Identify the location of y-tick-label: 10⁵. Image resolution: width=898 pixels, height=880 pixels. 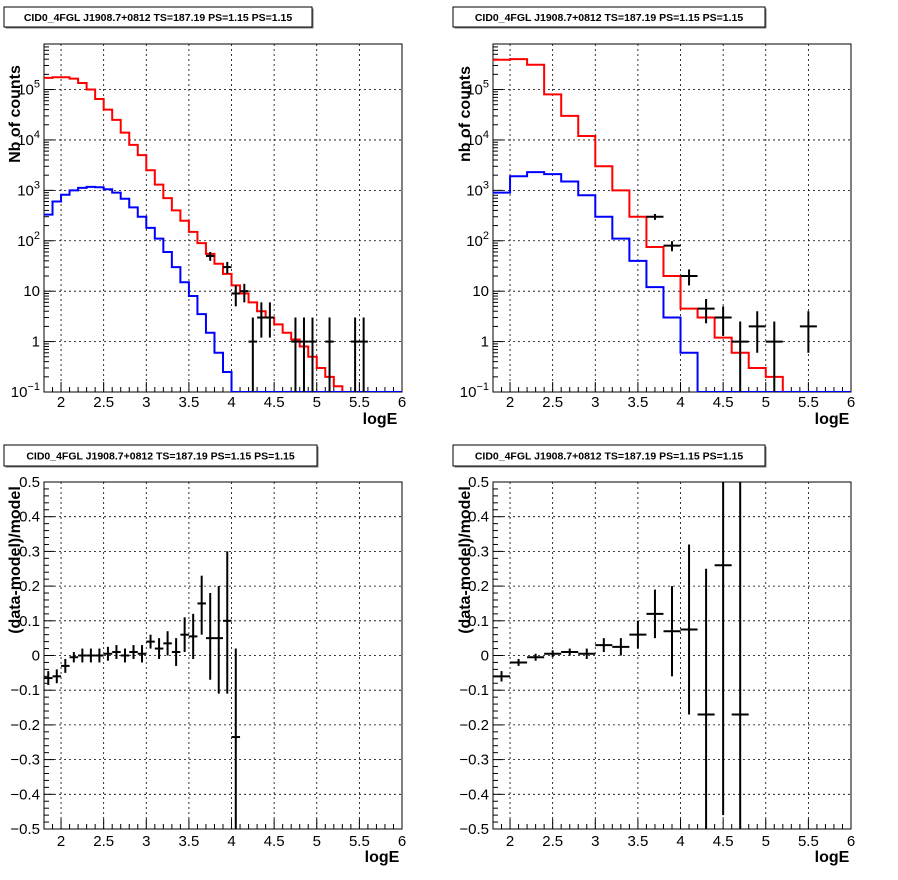
(28, 89).